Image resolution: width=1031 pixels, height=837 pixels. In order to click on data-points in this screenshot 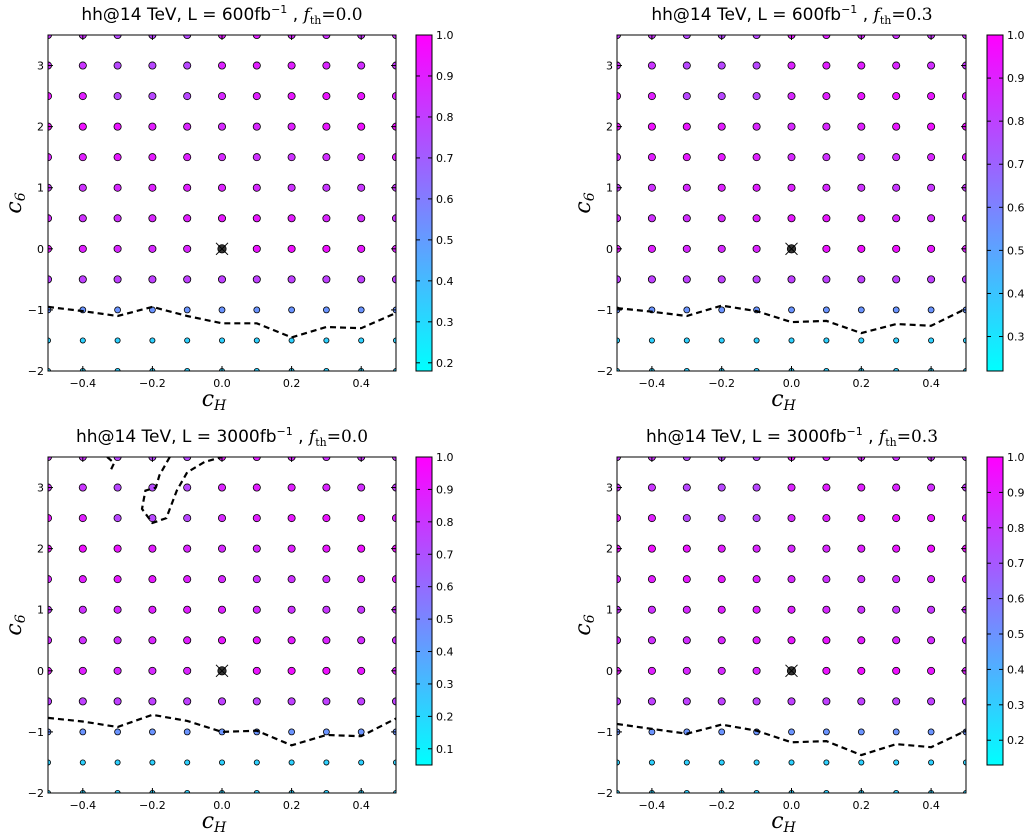, I will do `click(221, 202)`.